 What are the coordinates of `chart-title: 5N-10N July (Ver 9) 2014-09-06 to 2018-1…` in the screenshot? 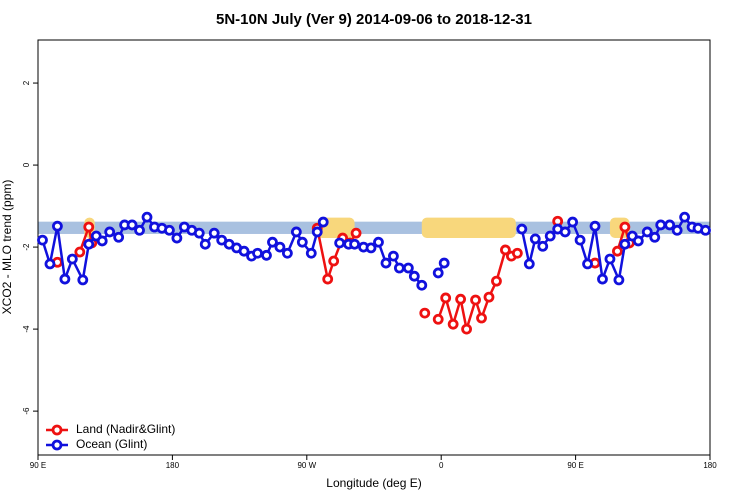 It's located at (374, 19).